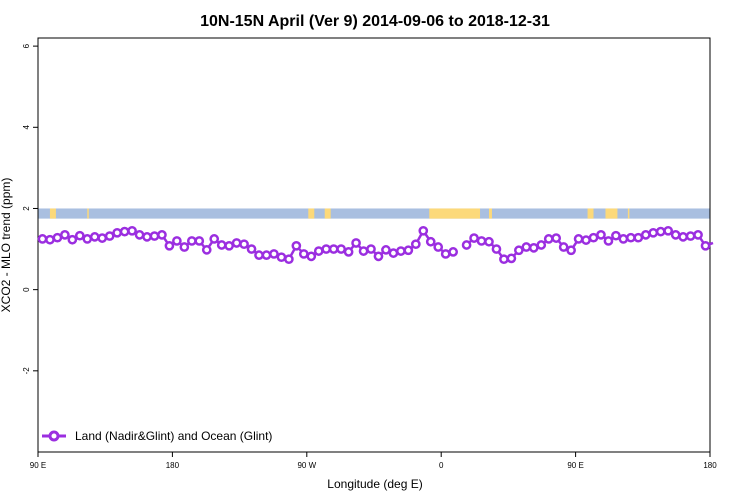 This screenshot has width=750, height=500. What do you see at coordinates (26, 289) in the screenshot?
I see `y-tick-label: 0` at bounding box center [26, 289].